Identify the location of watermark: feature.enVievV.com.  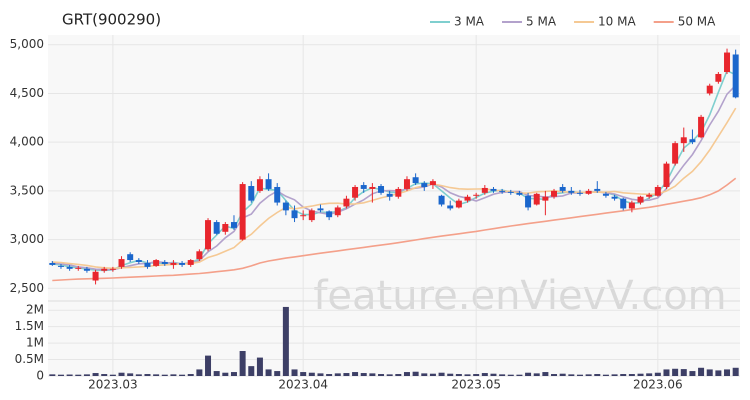
(519, 296).